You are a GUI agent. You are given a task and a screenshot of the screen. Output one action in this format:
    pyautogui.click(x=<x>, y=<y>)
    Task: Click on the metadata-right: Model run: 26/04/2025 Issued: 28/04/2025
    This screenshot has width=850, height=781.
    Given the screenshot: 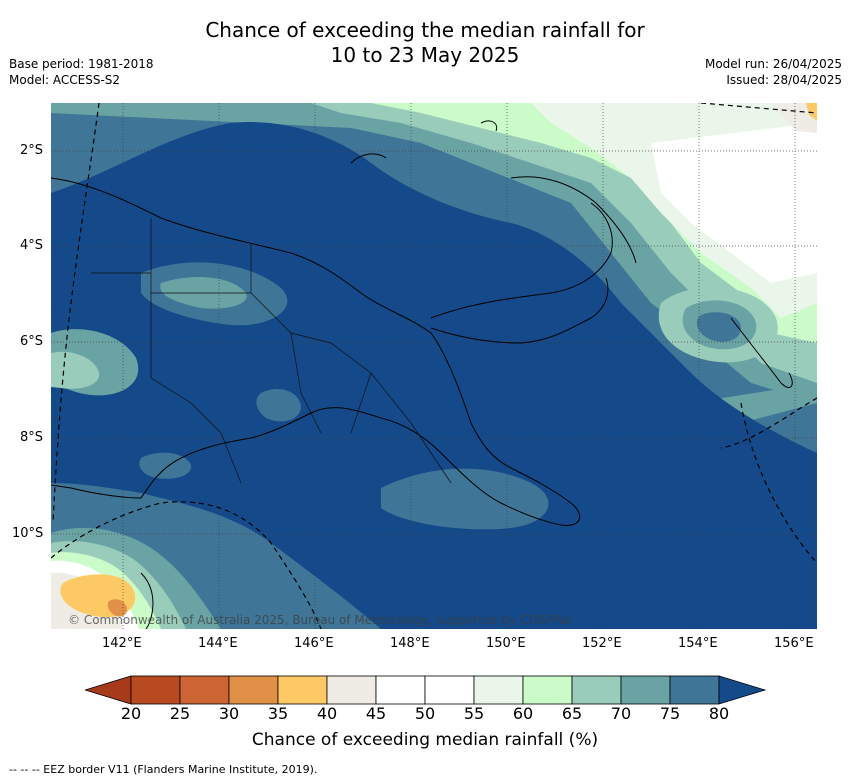 What is the action you would take?
    pyautogui.click(x=773, y=72)
    